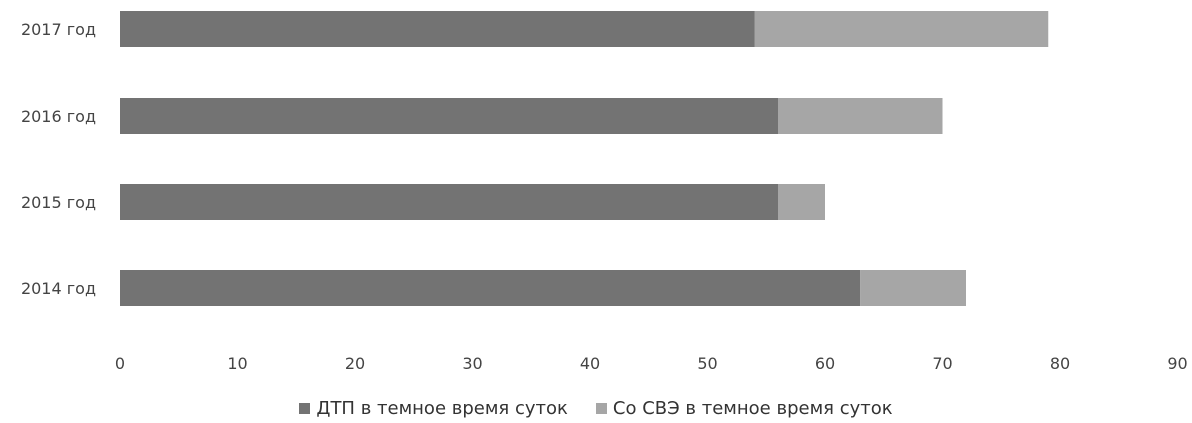 The height and width of the screenshot is (423, 1192). What do you see at coordinates (601, 408) in the screenshot?
I see `legend-swatch-sve` at bounding box center [601, 408].